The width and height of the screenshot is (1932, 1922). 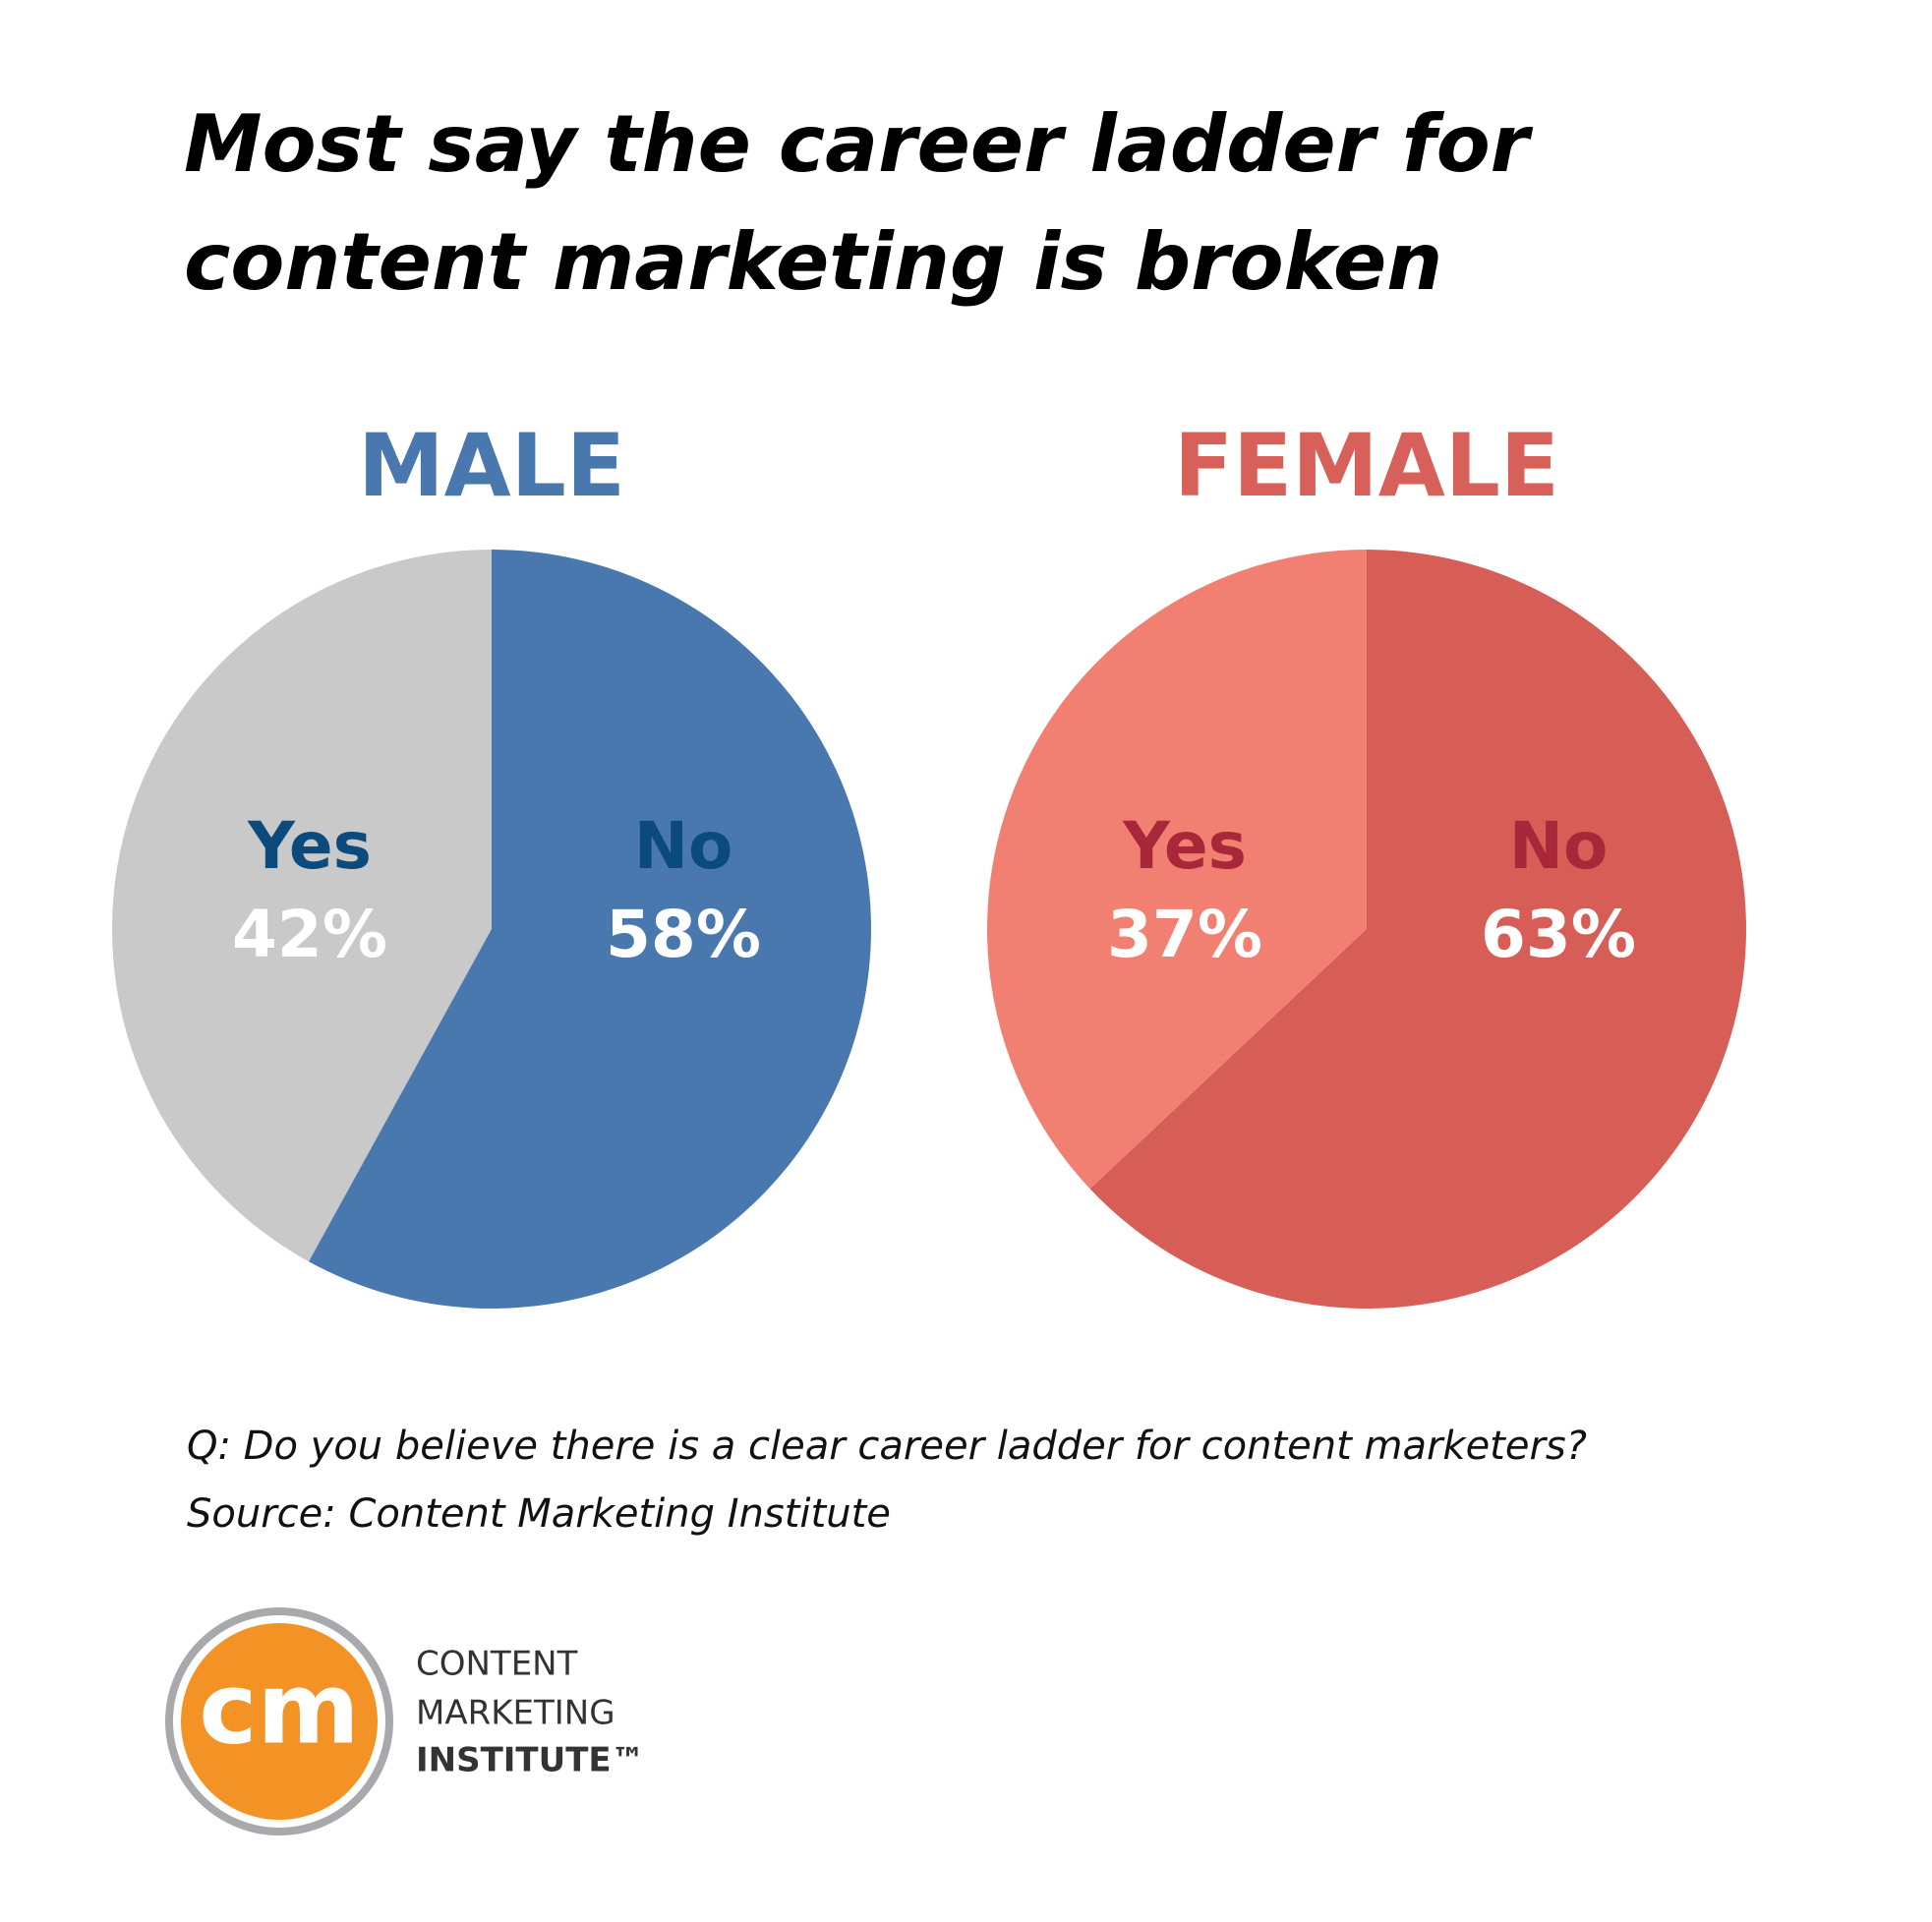 I want to click on value-label: 37%, so click(x=1184, y=934).